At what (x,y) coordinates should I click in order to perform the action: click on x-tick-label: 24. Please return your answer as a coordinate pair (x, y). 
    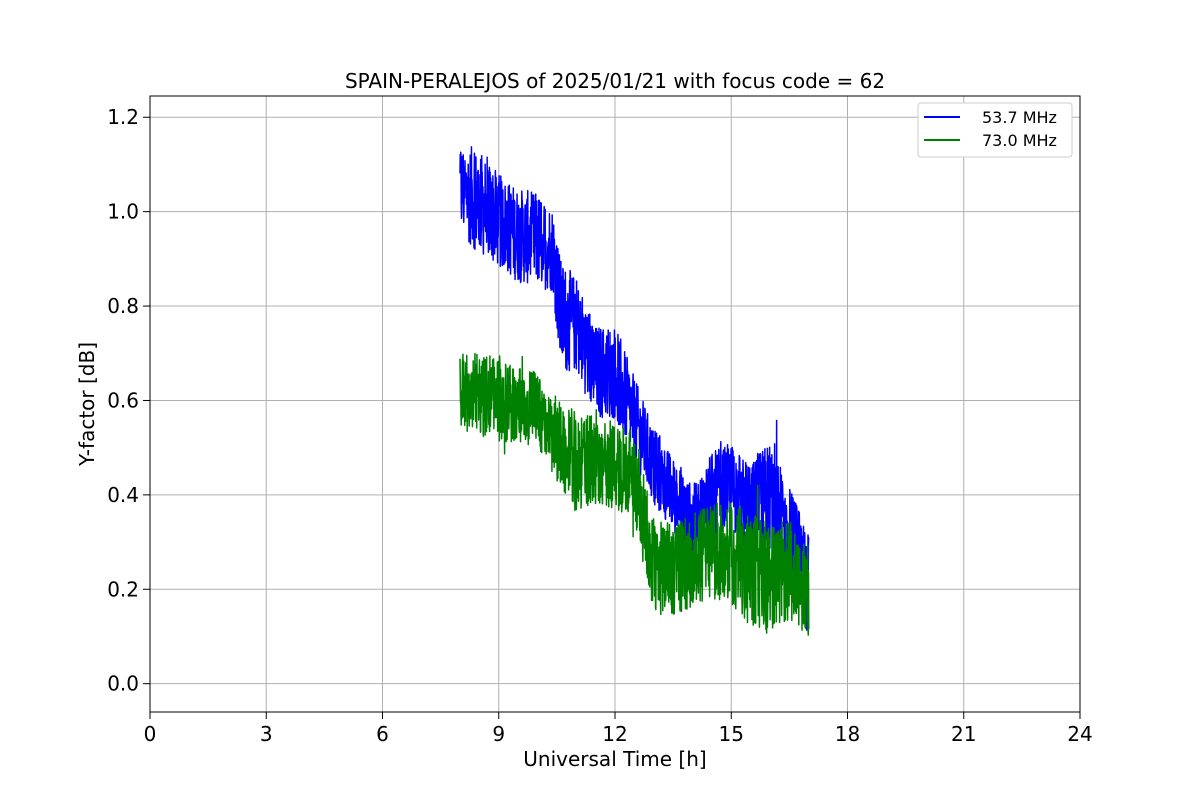
    Looking at the image, I should click on (1079, 734).